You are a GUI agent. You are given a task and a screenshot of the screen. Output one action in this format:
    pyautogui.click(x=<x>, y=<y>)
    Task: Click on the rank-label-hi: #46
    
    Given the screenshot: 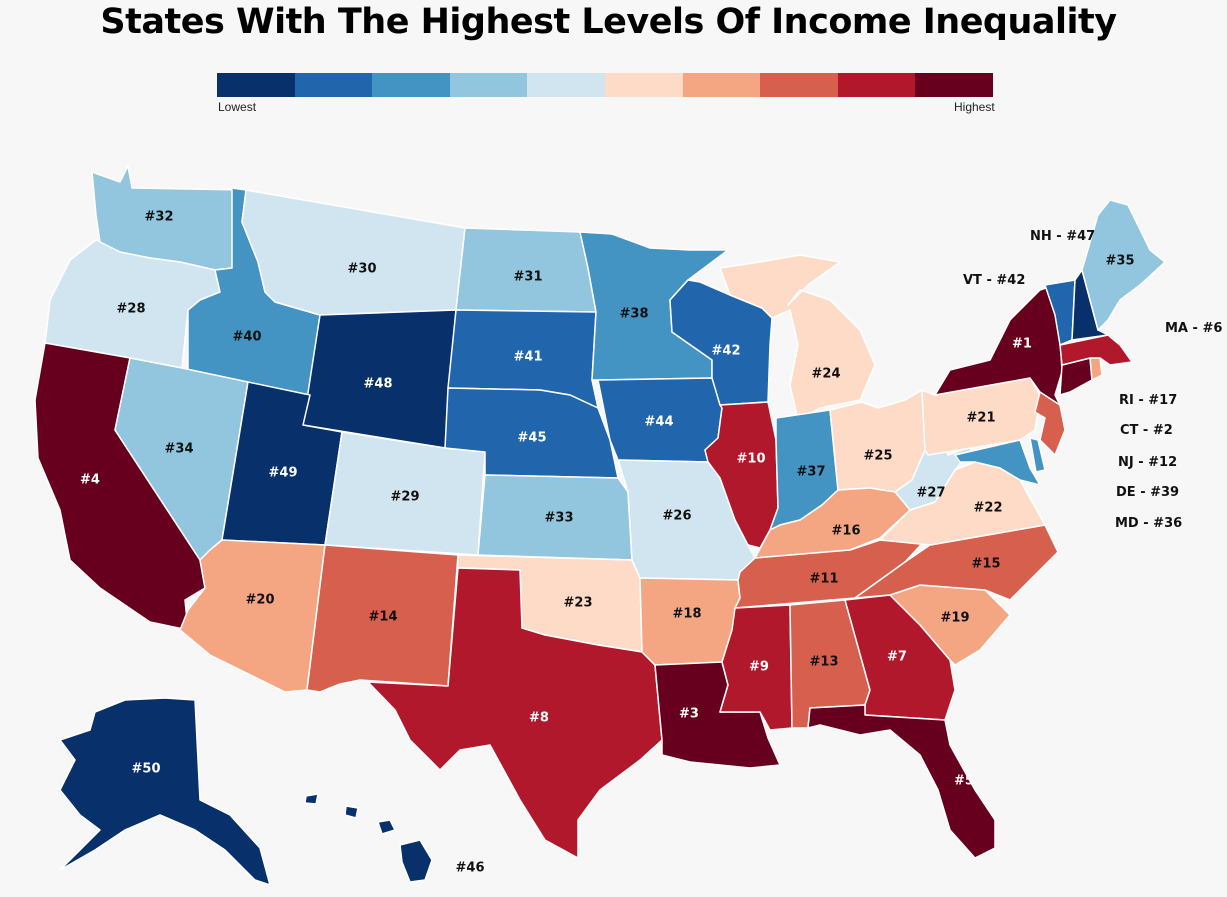 What is the action you would take?
    pyautogui.click(x=470, y=868)
    